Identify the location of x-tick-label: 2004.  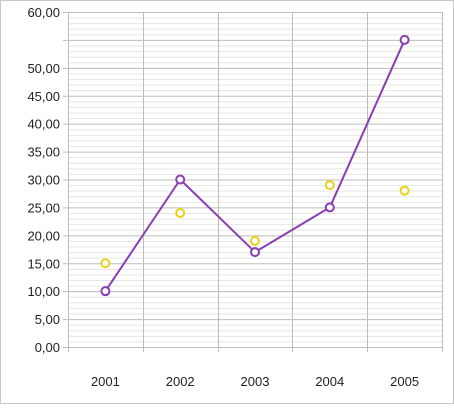
(329, 381).